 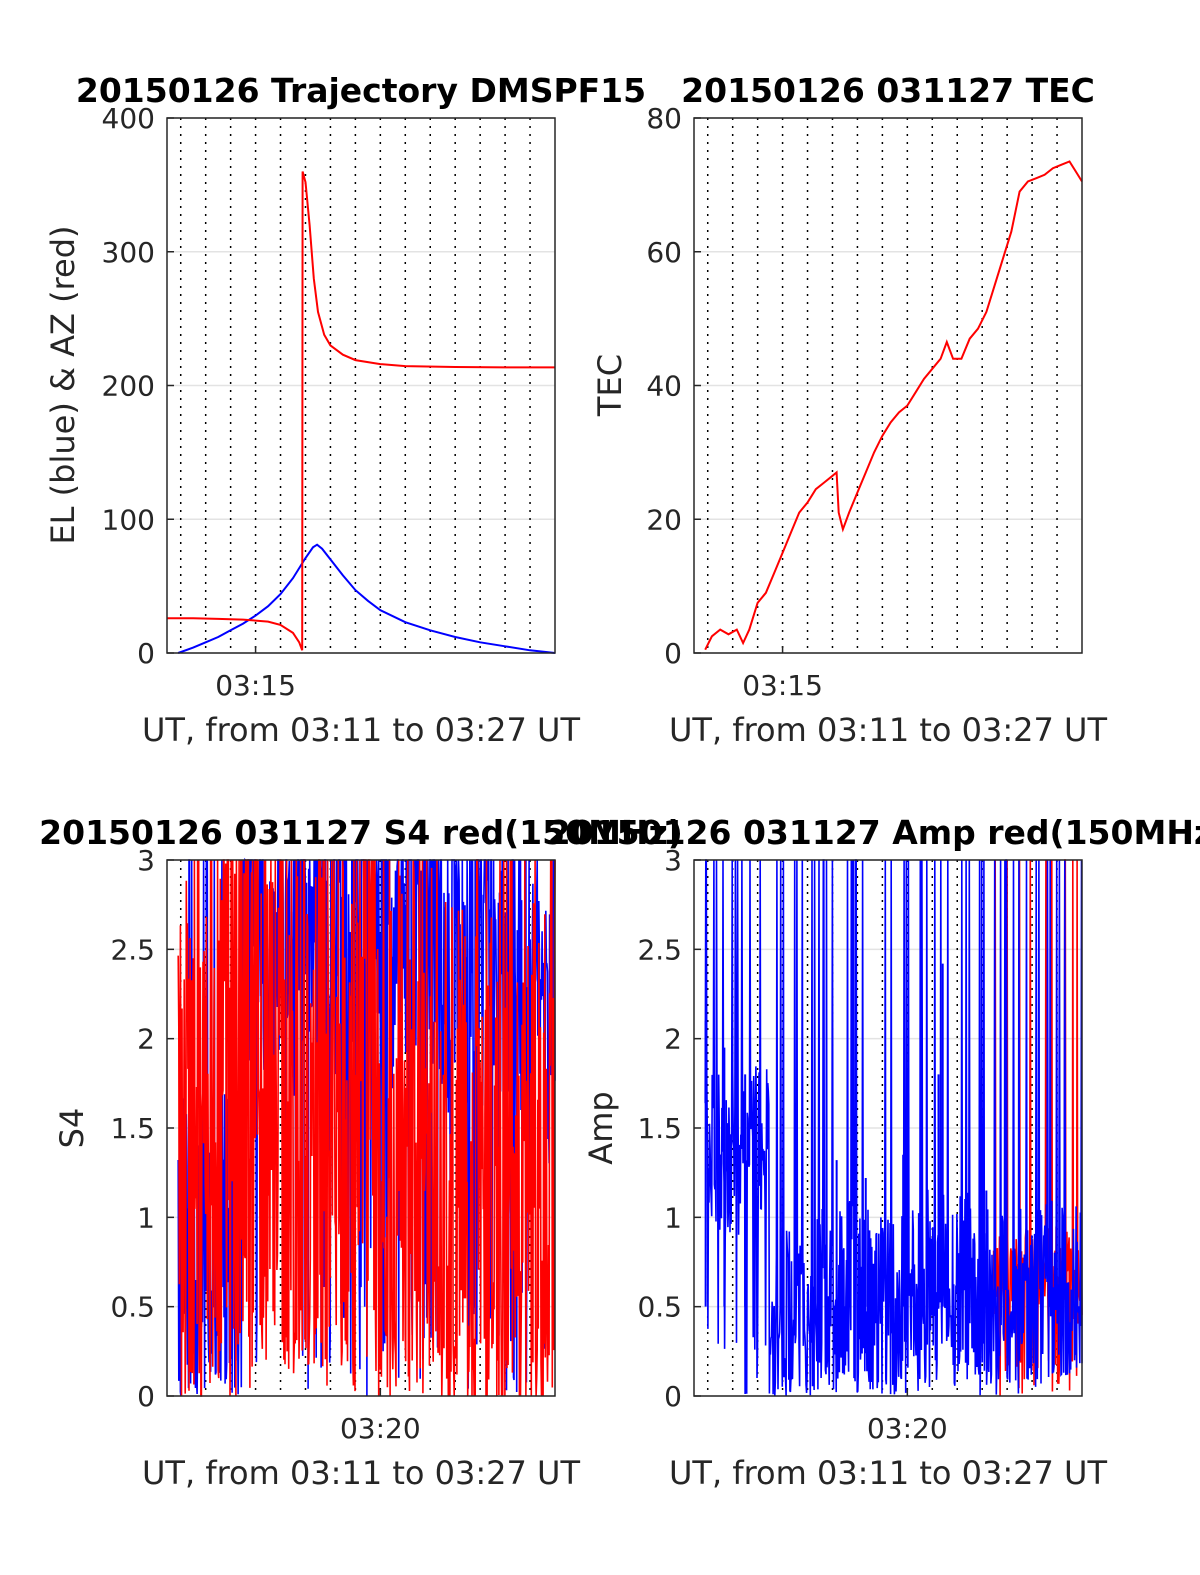 I want to click on trajectory-title: 20150126 Trajectory DMSPF15, so click(x=361, y=90).